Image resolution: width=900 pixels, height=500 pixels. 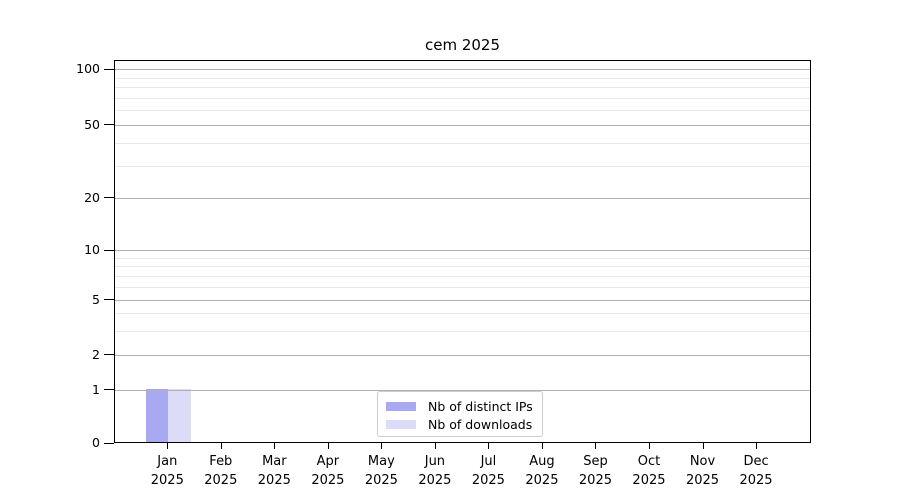 What do you see at coordinates (96, 442) in the screenshot?
I see `y-tick-label-0: 0` at bounding box center [96, 442].